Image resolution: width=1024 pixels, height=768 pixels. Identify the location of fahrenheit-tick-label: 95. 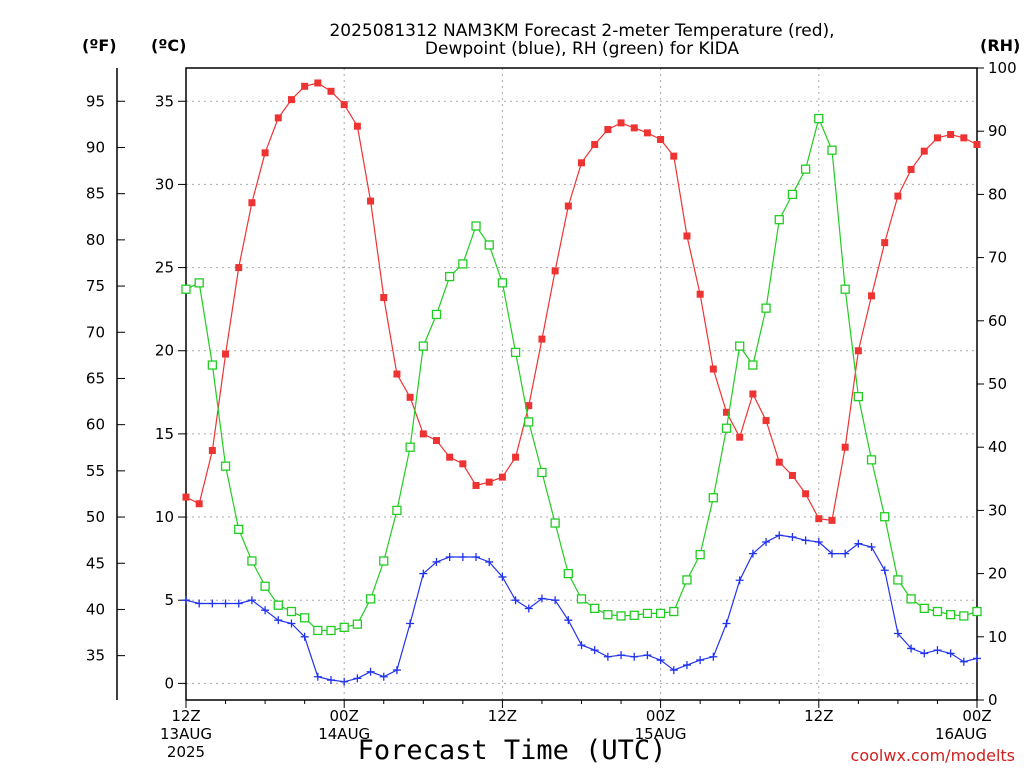
(95, 101).